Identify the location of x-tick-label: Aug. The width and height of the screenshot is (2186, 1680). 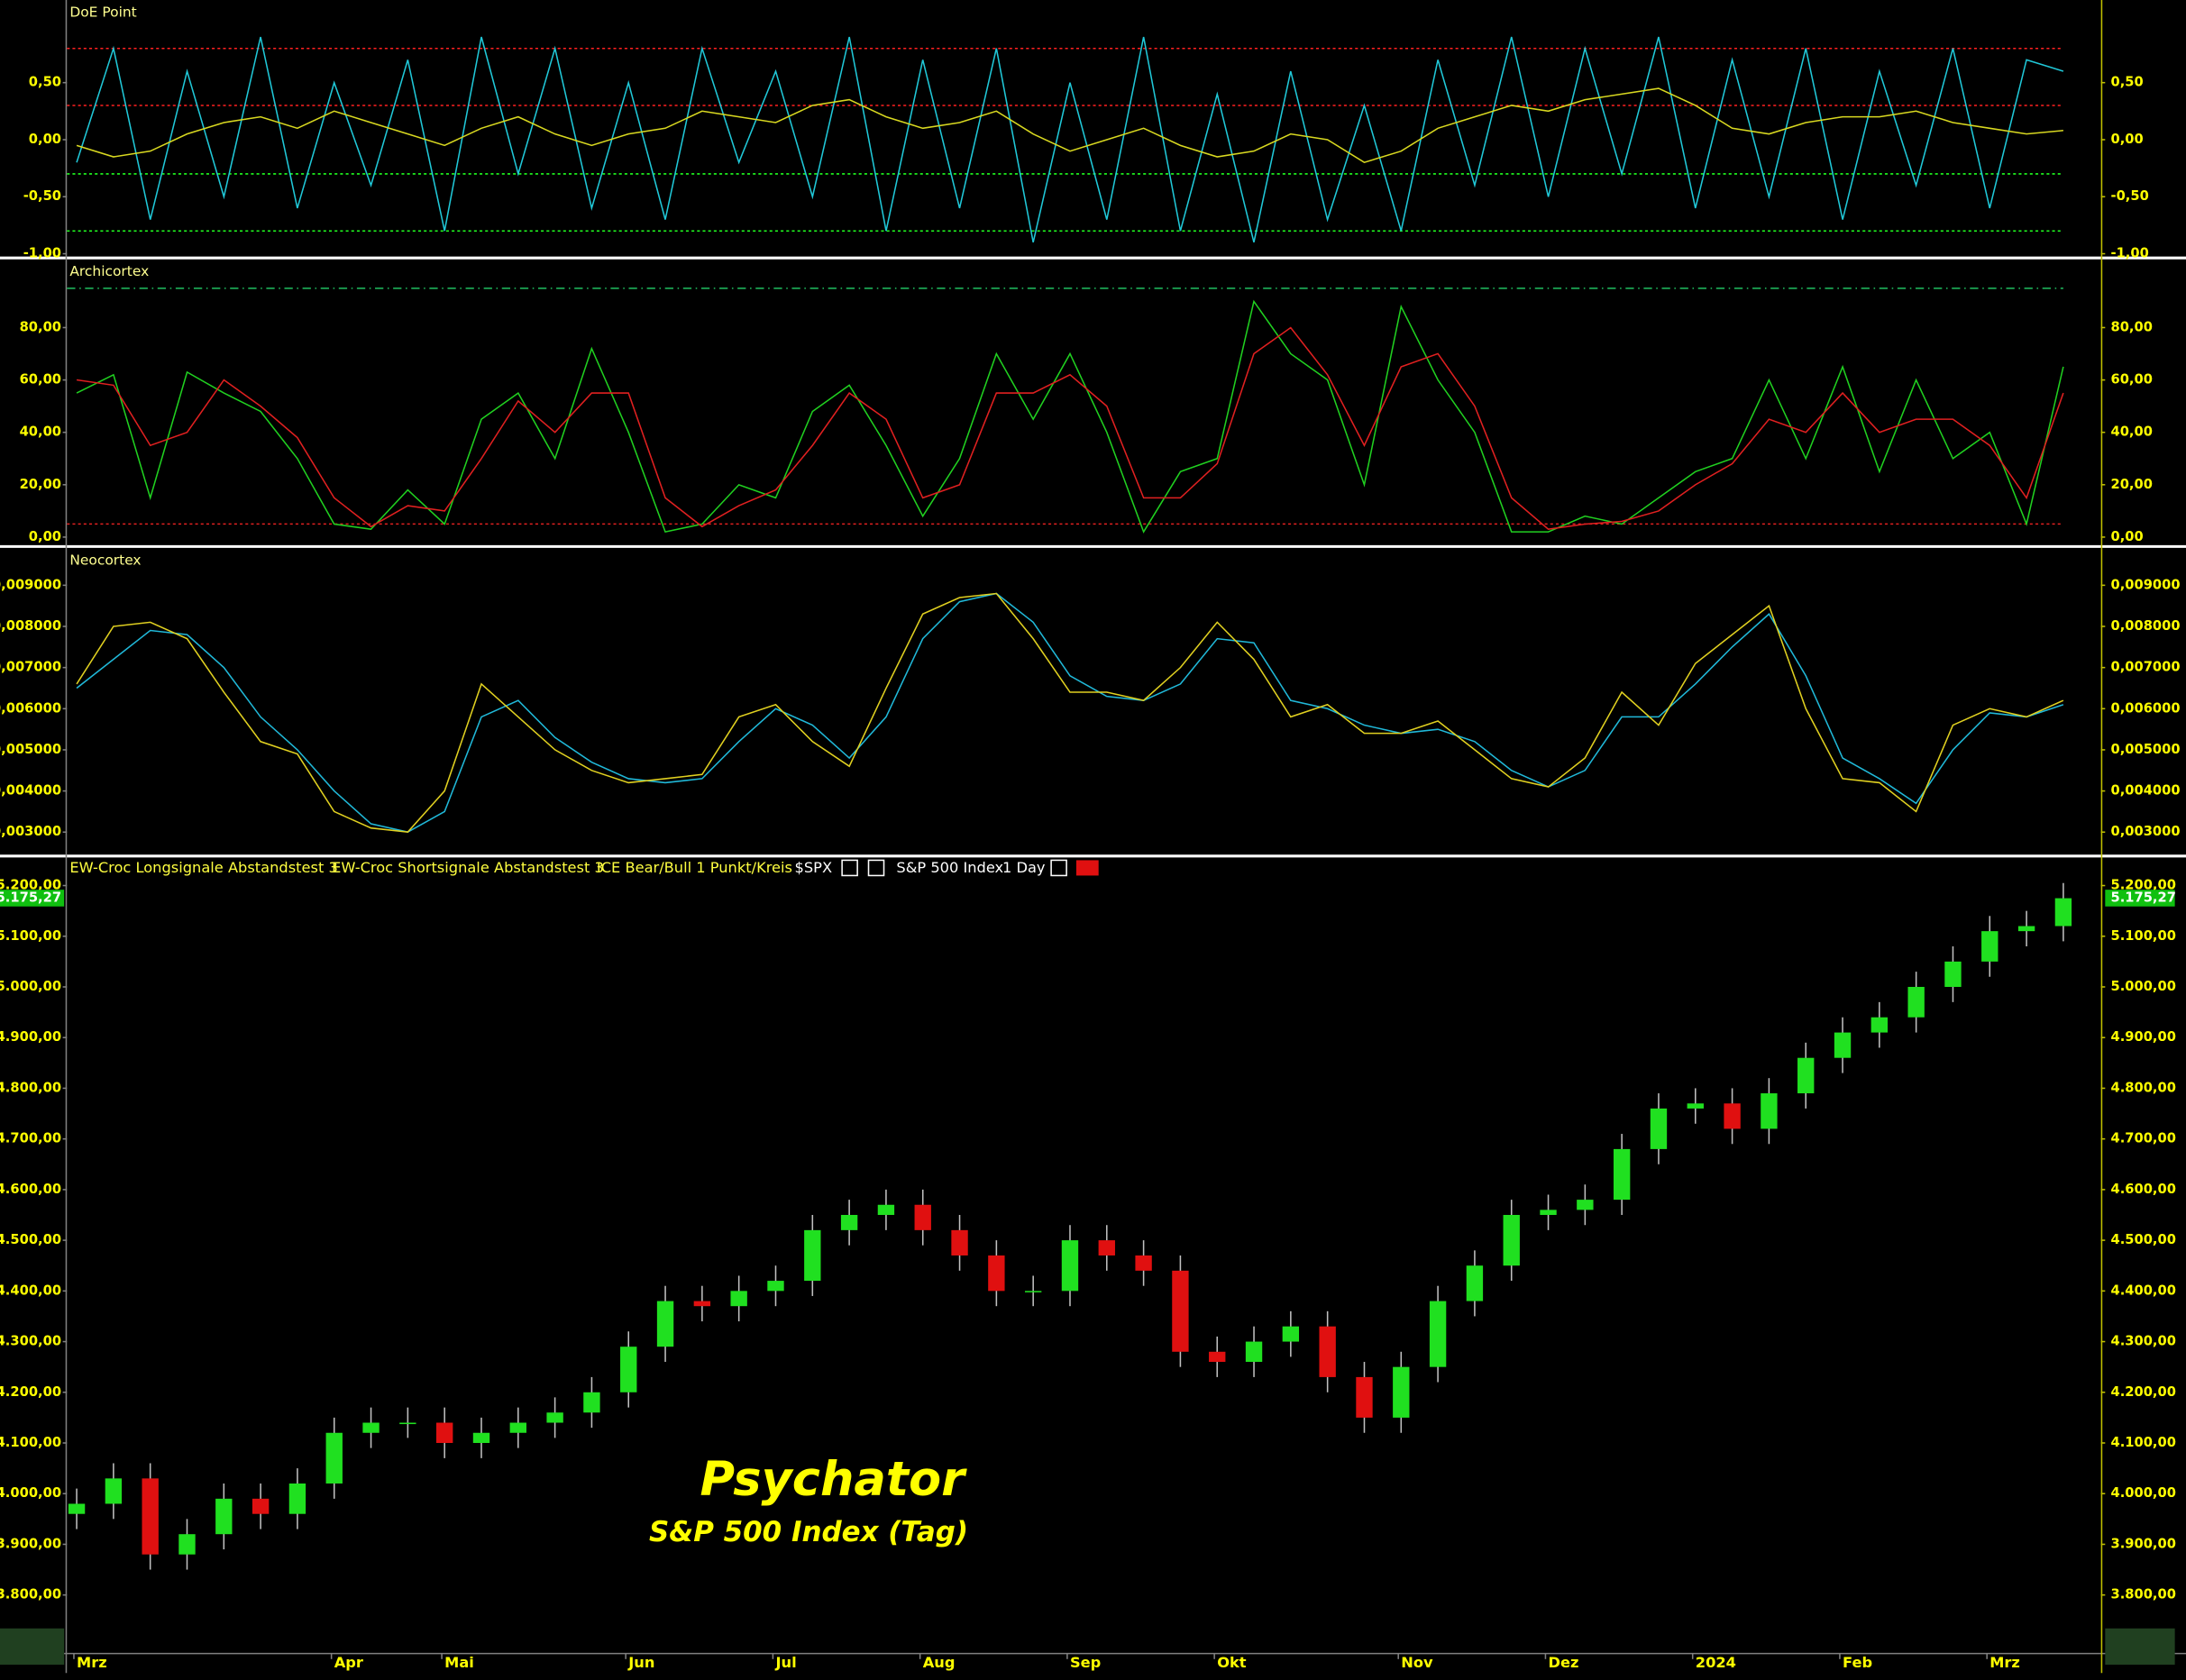
(939, 1663).